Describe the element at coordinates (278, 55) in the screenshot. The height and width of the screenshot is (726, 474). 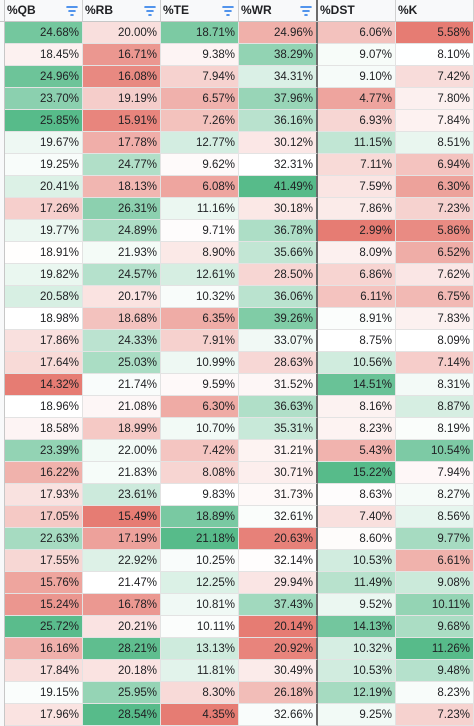
I see `table-cell: 38.29%` at that location.